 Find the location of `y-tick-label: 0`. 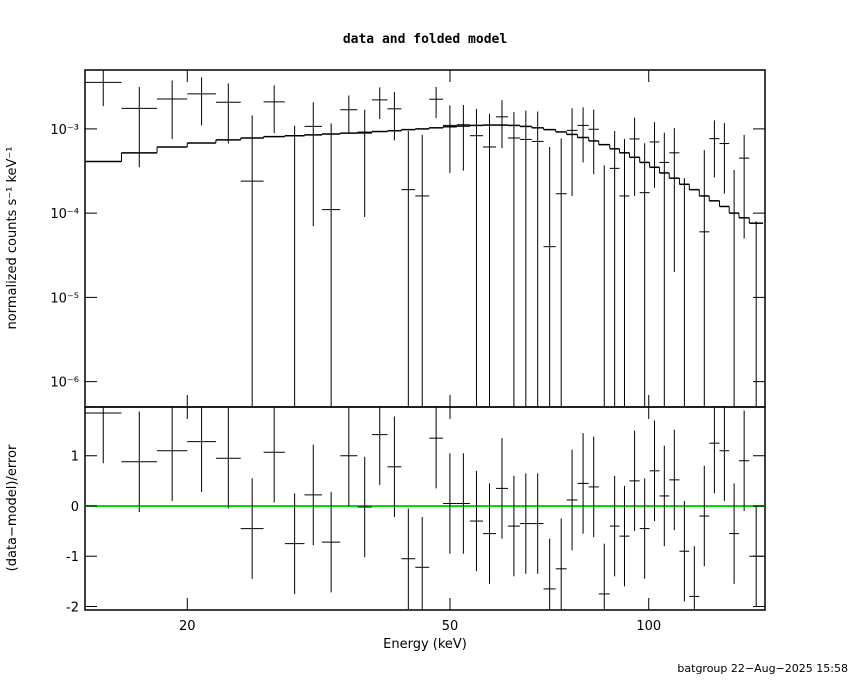

y-tick-label: 0 is located at coordinates (75, 507).